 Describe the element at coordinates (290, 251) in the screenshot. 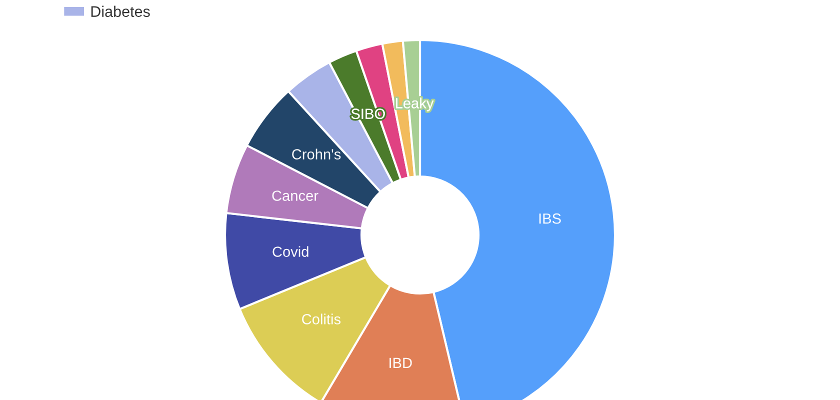

I see `slice-label: Covid` at that location.